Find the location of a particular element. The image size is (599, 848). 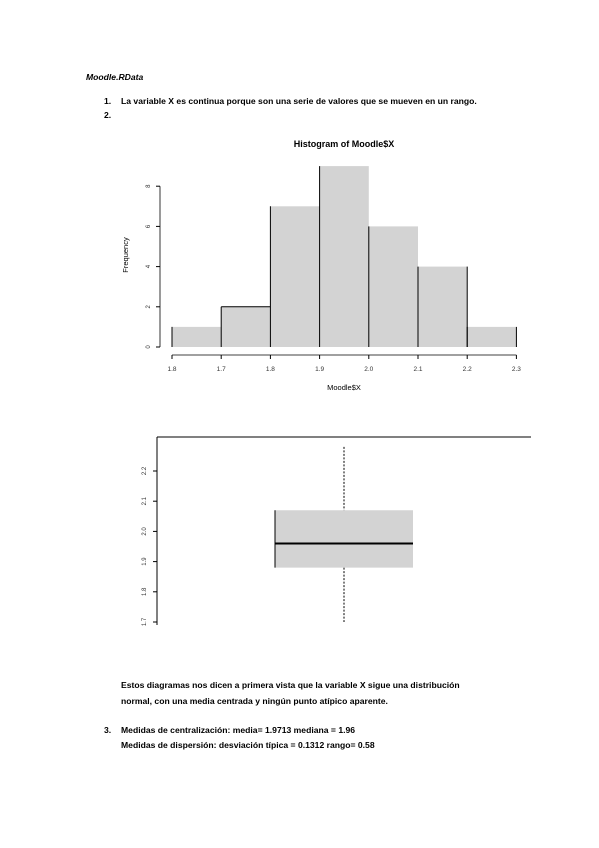

boxplot-y-tick-label: 2.2 is located at coordinates (145, 470).